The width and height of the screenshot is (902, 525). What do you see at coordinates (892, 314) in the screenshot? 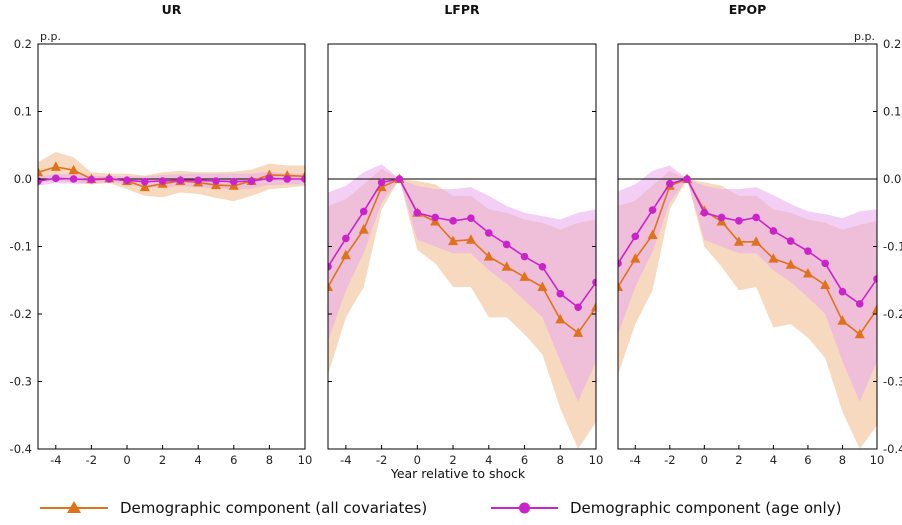
I see `y-tick-label: -0.2` at bounding box center [892, 314].